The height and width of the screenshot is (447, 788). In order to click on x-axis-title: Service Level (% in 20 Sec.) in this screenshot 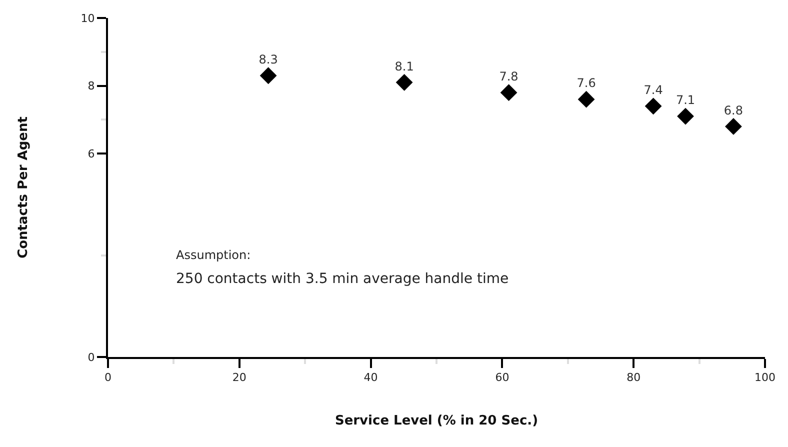, I will do `click(436, 420)`.